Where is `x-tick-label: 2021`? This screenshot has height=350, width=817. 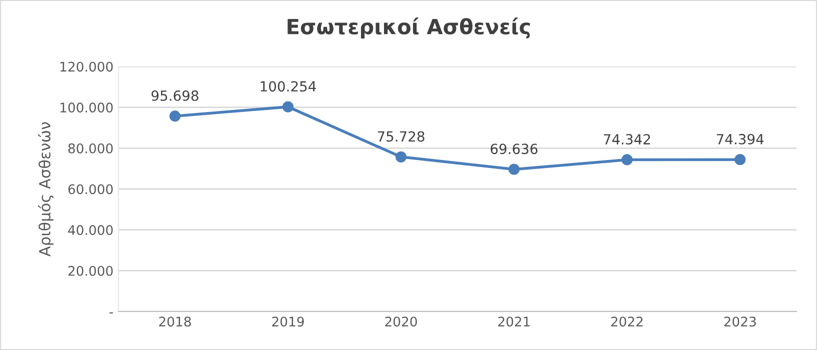 x-tick-label: 2021 is located at coordinates (514, 321).